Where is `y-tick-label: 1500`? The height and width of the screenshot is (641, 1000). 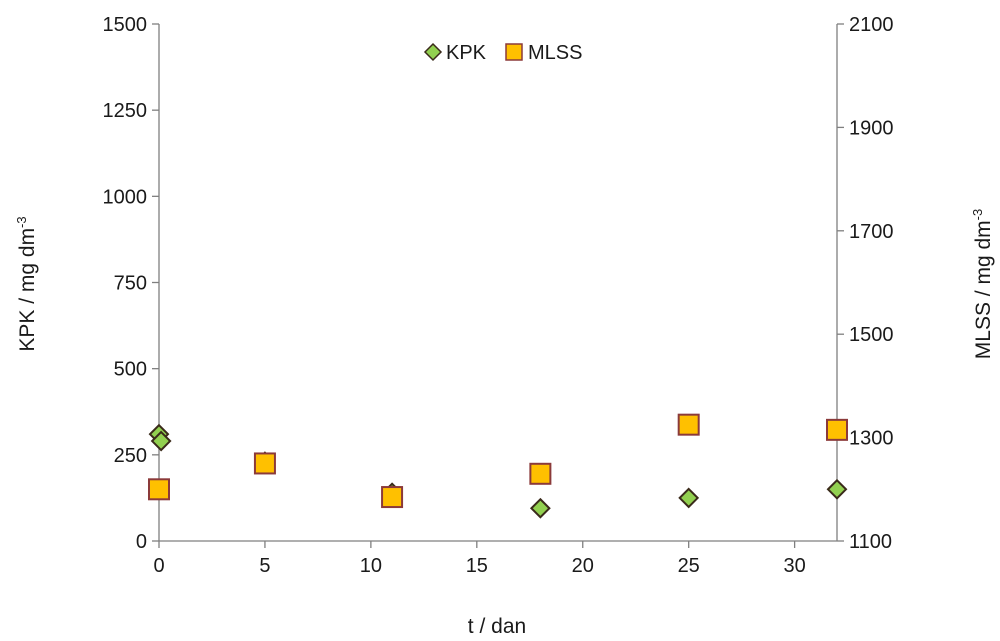
y-tick-label: 1500 is located at coordinates (125, 25).